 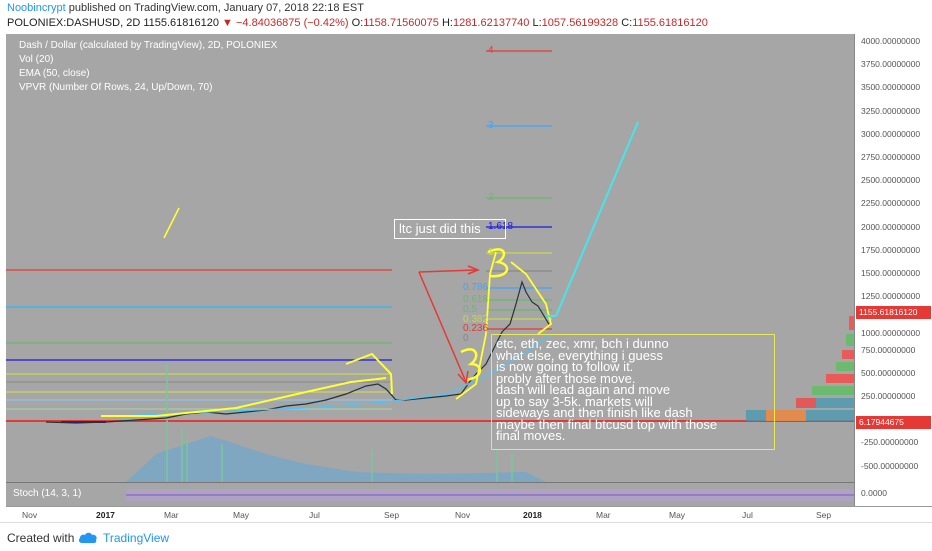 I want to click on high-value: 1281.62137740, so click(x=491, y=23).